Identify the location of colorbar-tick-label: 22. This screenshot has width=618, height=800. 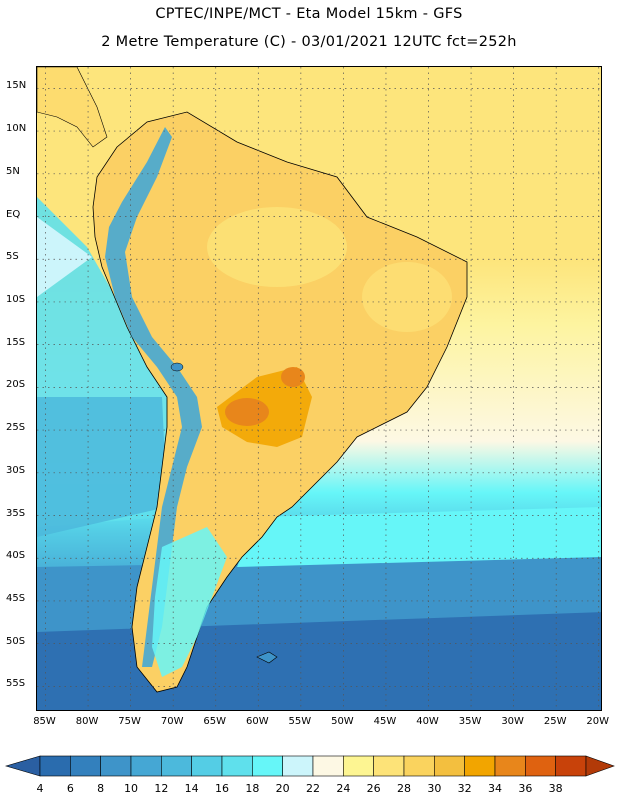
(313, 788).